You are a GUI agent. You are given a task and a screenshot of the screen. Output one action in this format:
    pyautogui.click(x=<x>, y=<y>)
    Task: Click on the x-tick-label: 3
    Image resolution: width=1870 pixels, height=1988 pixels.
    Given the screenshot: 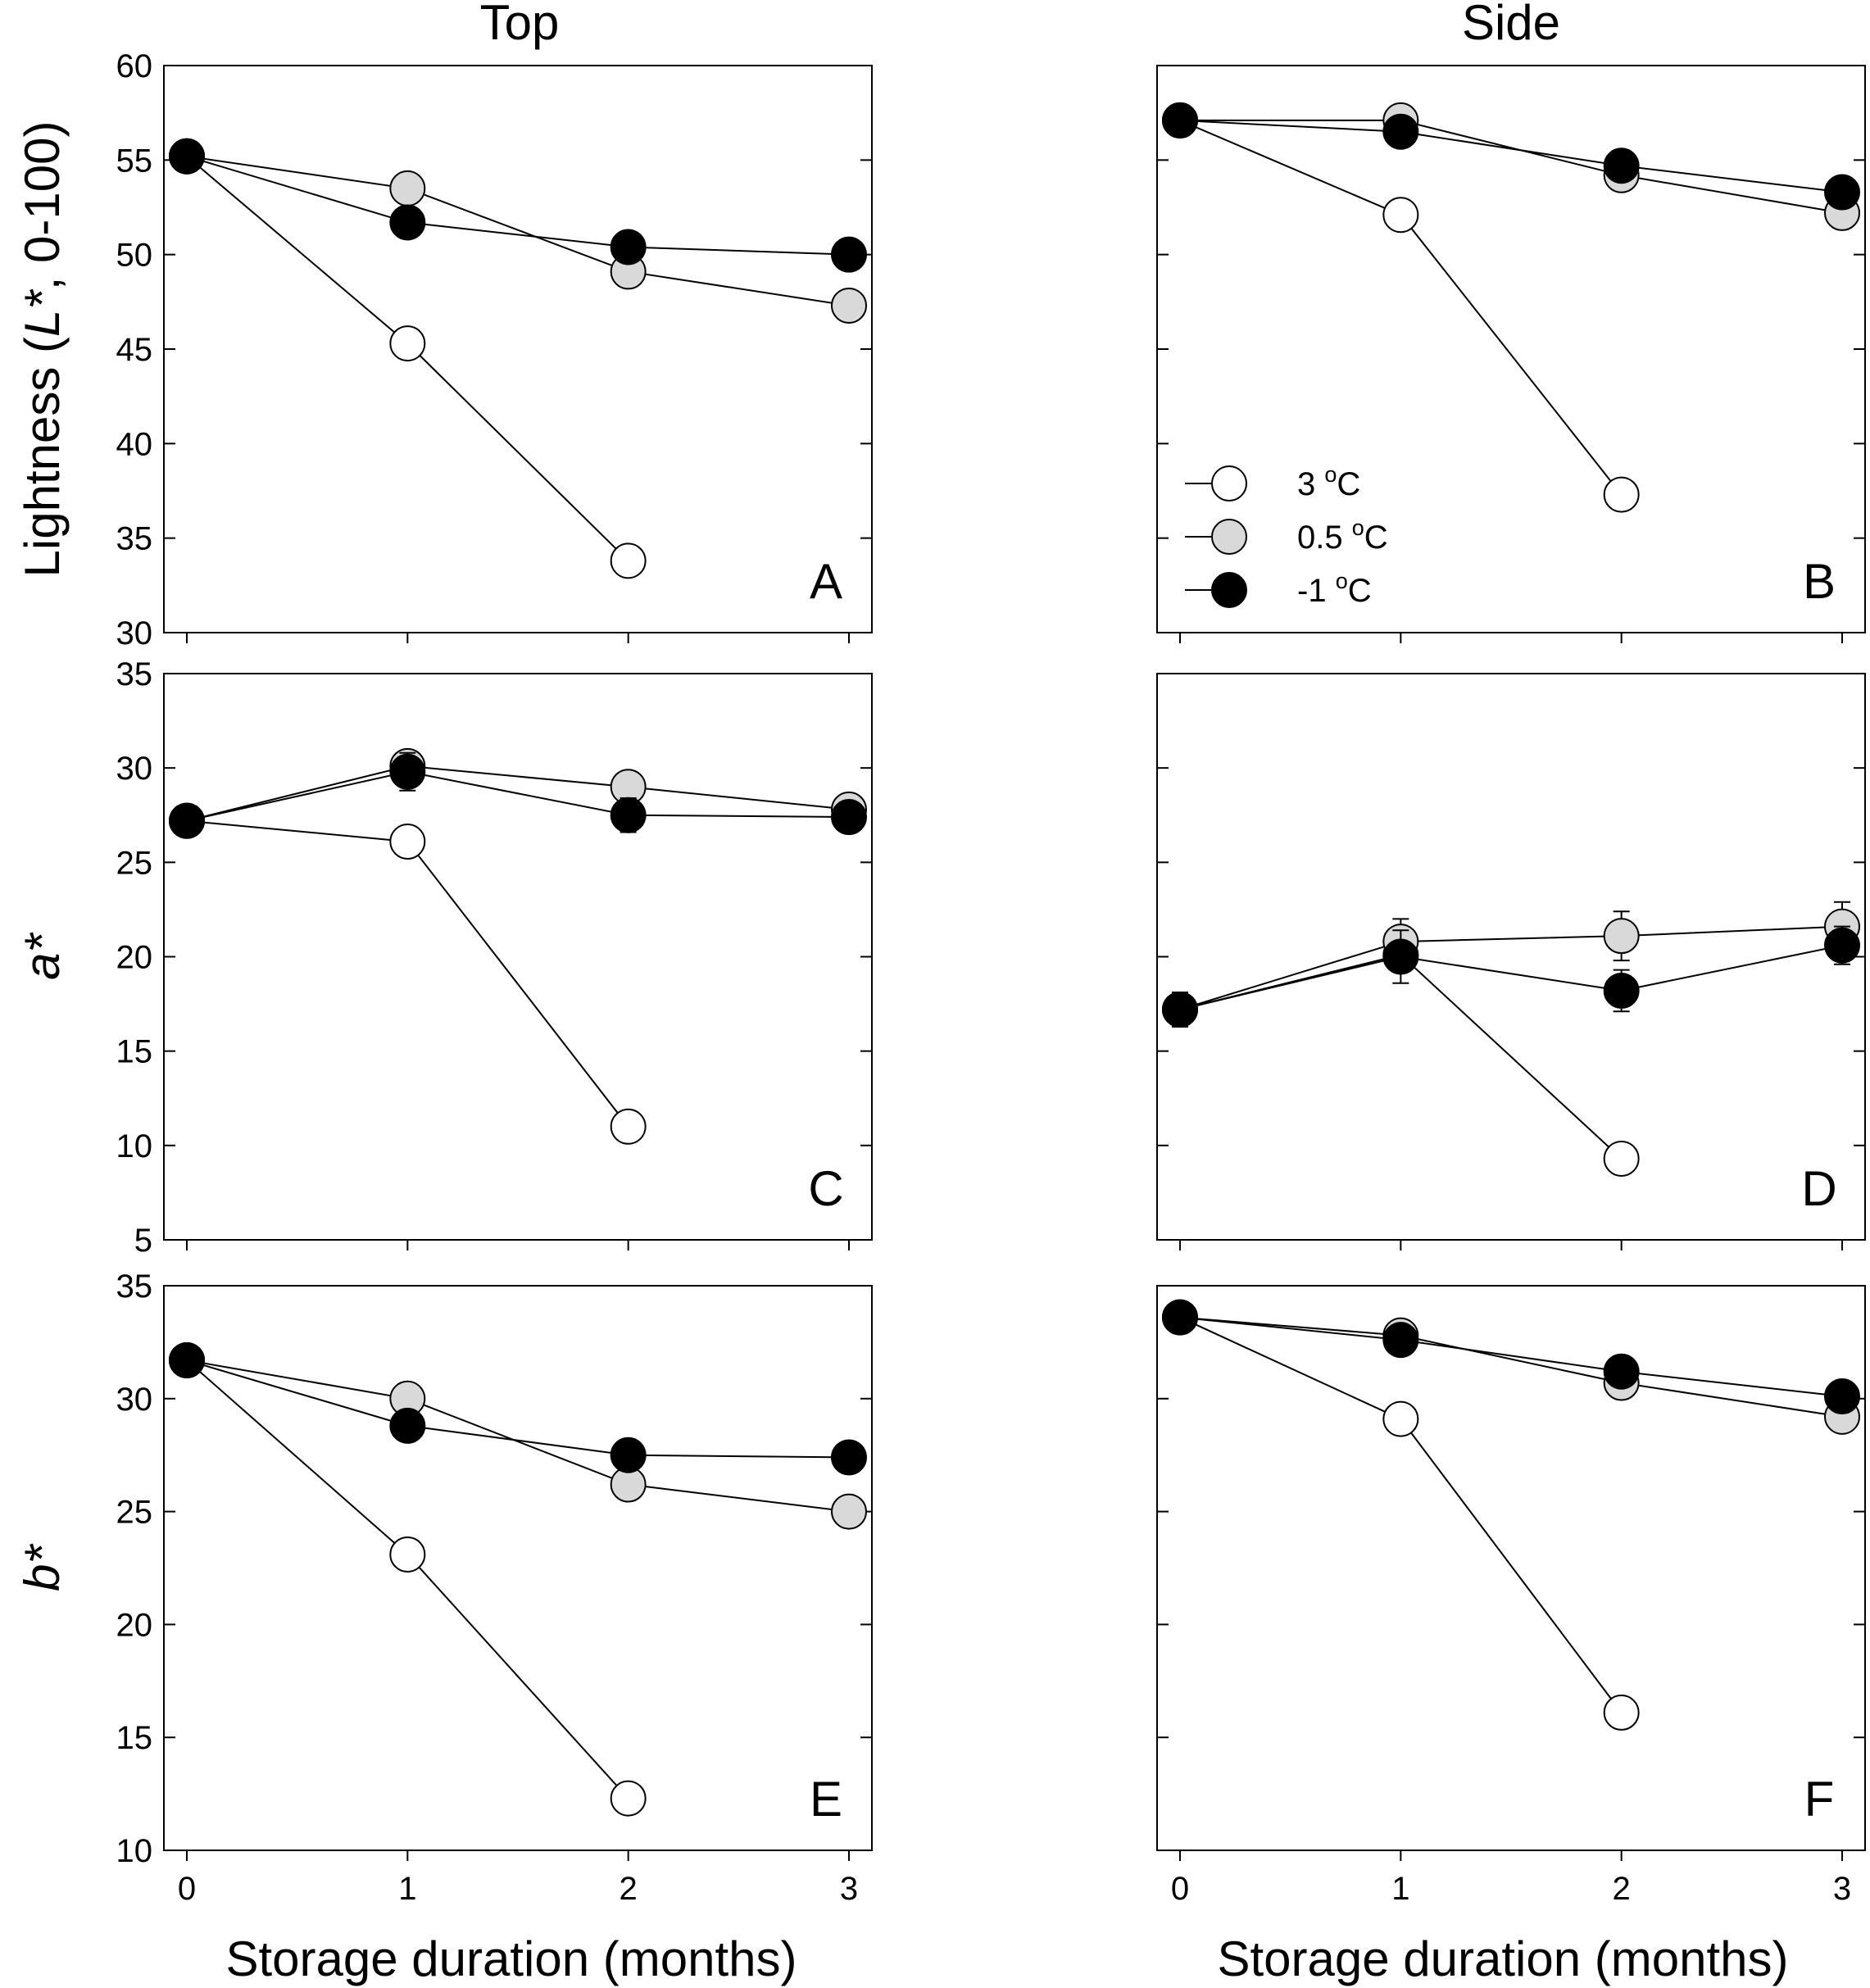 What is the action you would take?
    pyautogui.click(x=849, y=1889)
    